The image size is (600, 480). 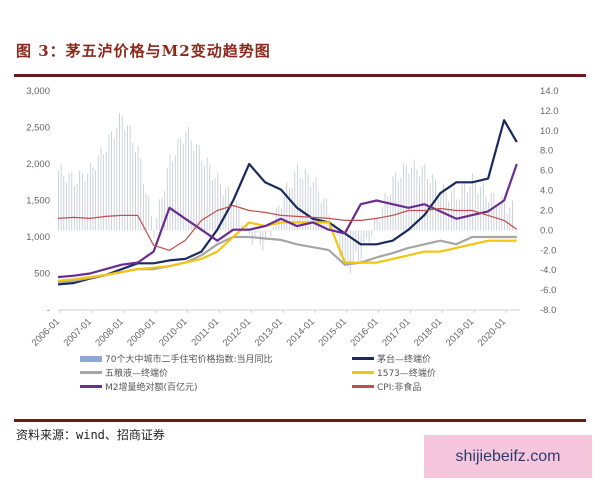 What do you see at coordinates (549, 91) in the screenshot?
I see `y-right-tick: 14.0` at bounding box center [549, 91].